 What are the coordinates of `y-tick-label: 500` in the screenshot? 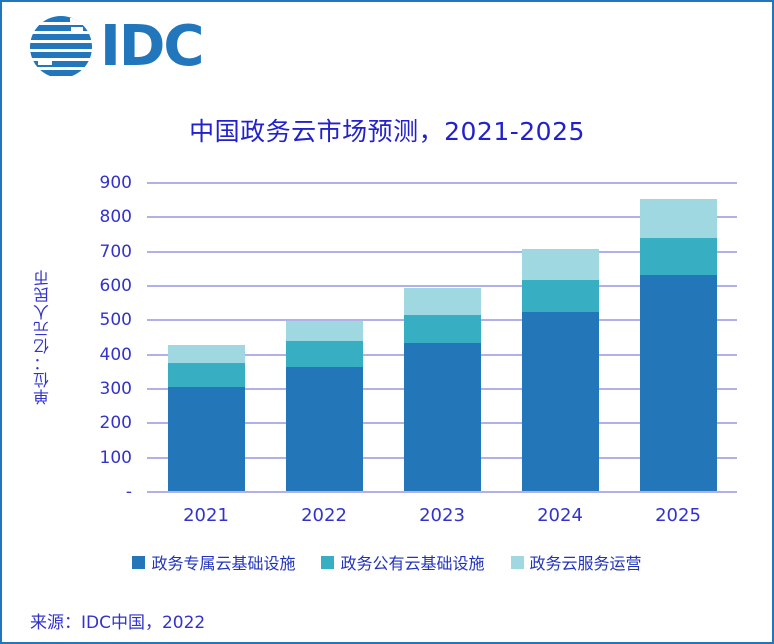 It's located at (115, 320).